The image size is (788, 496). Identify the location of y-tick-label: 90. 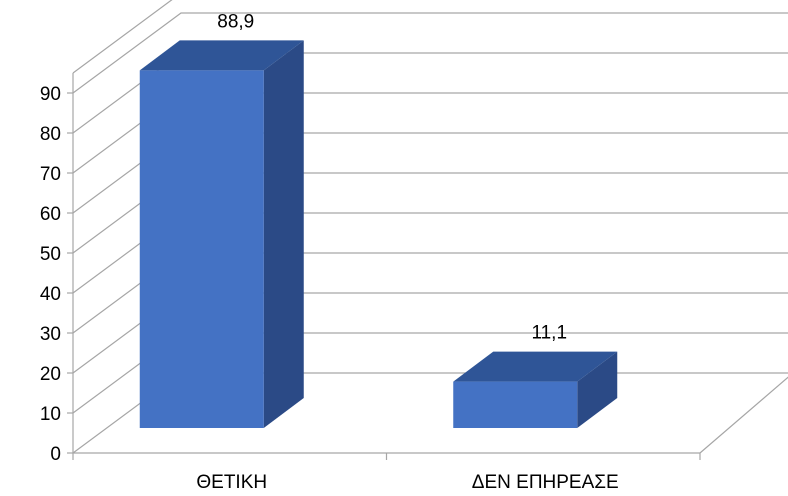
(50, 94).